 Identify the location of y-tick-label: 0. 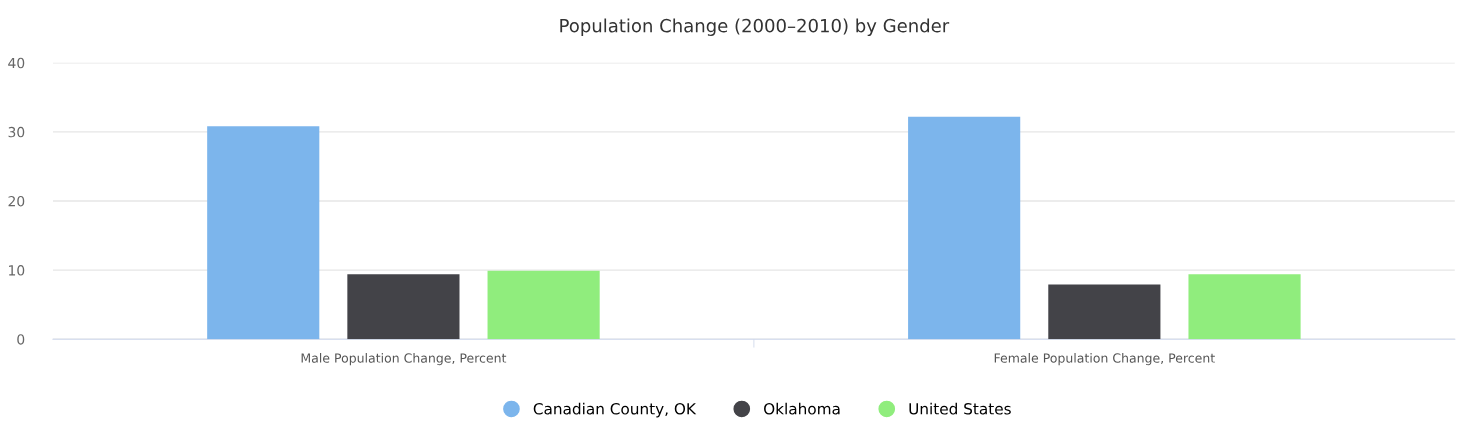
(21, 339).